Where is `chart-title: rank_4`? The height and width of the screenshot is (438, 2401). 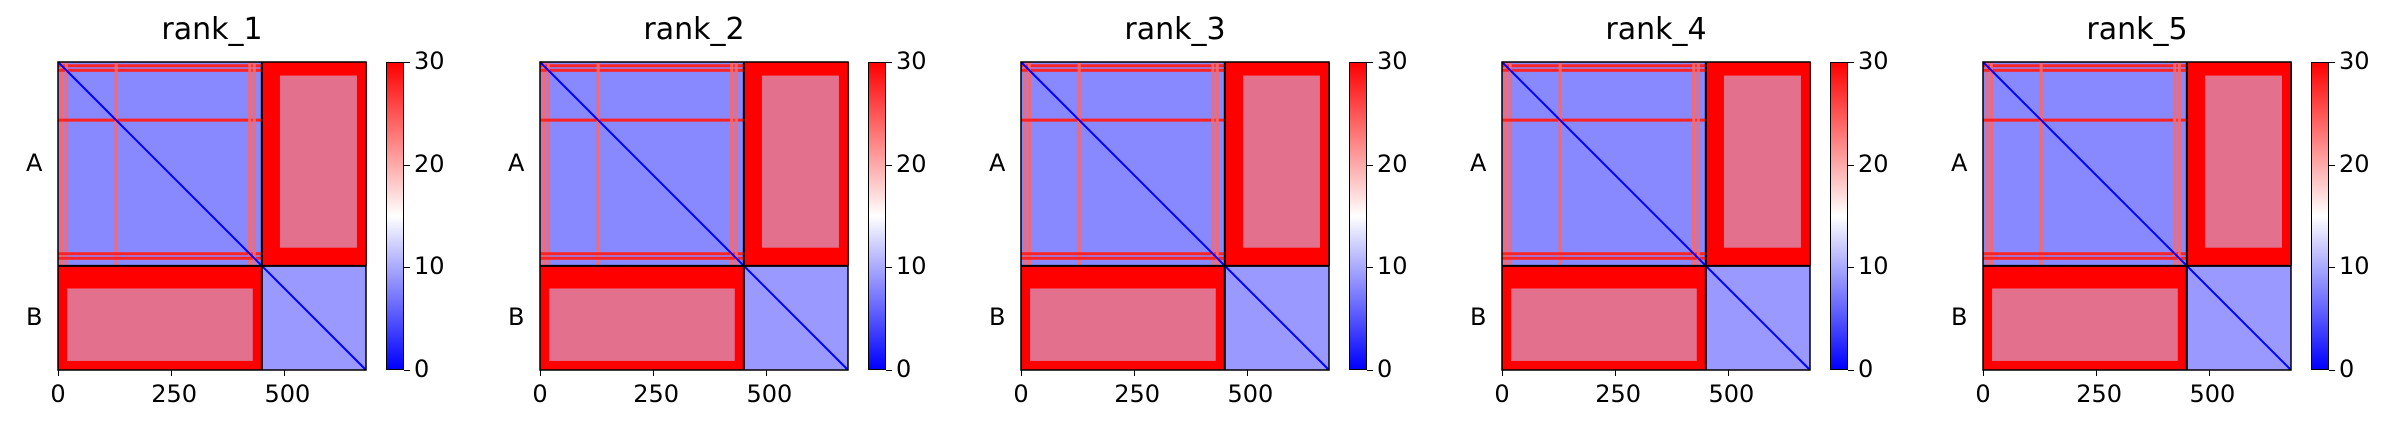
chart-title: rank_4 is located at coordinates (1656, 29).